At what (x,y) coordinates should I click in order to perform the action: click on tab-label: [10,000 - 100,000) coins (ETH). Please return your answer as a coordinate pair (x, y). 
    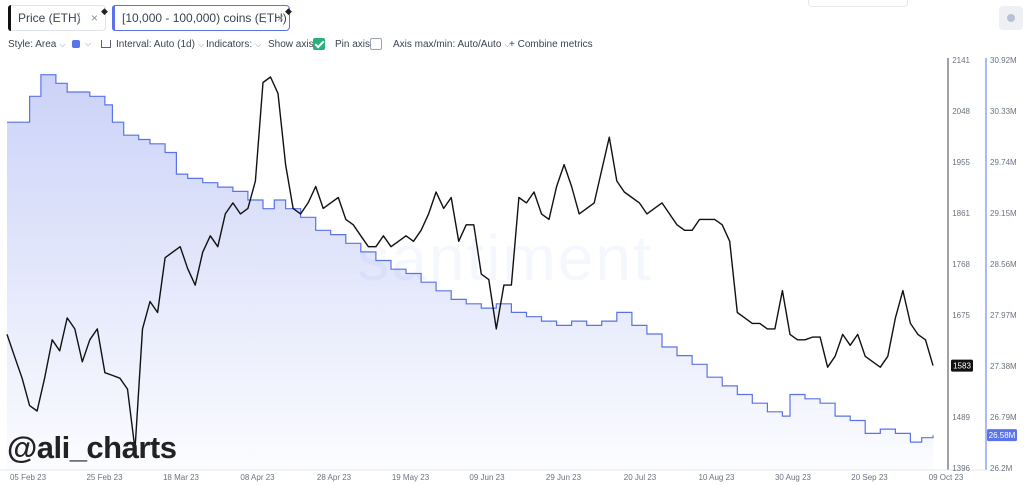
    Looking at the image, I should click on (204, 18).